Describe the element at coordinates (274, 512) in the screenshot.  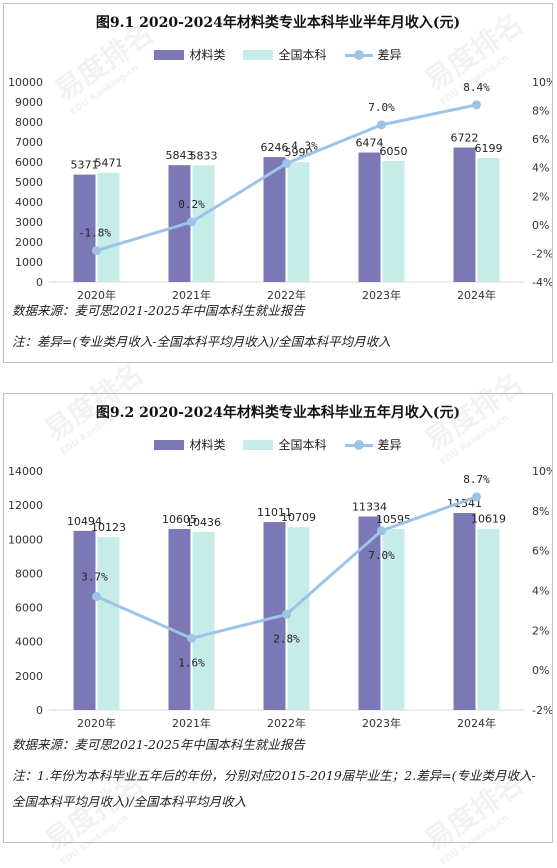
I see `bar-value-label: 11011` at that location.